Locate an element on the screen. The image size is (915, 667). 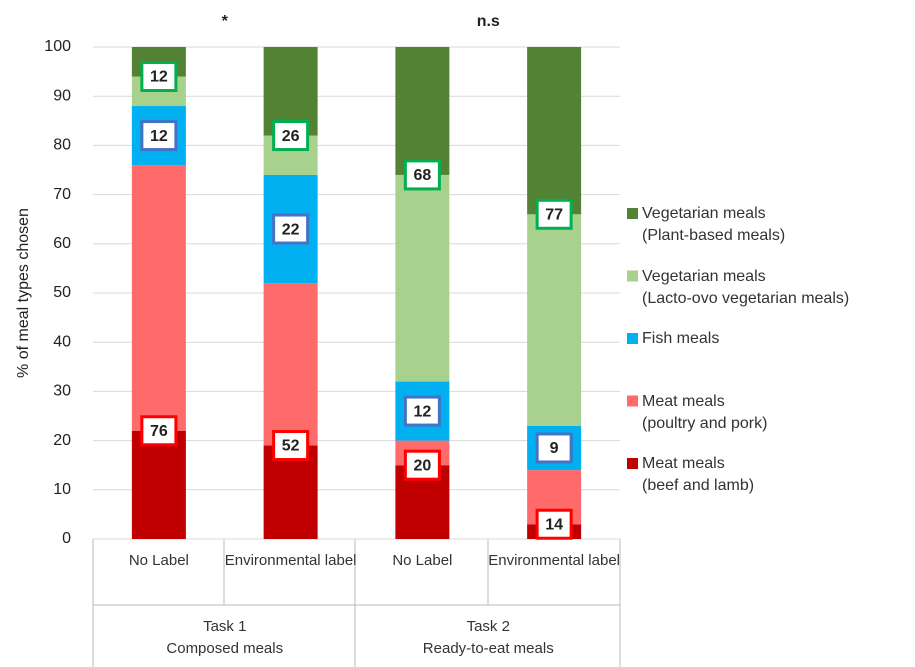
group-label-box: Task 2 Ready-to-eat meals is located at coordinates (488, 637).